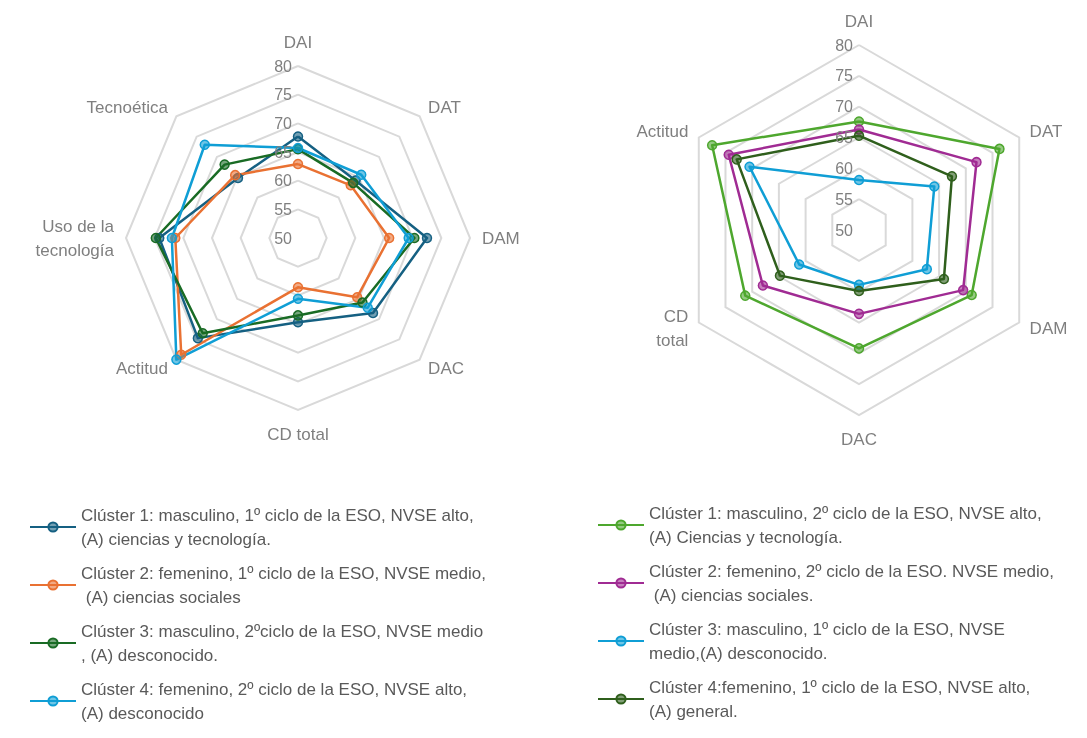 The image size is (1087, 738). I want to click on spoke-label: Uso de la tecnología, so click(75, 238).